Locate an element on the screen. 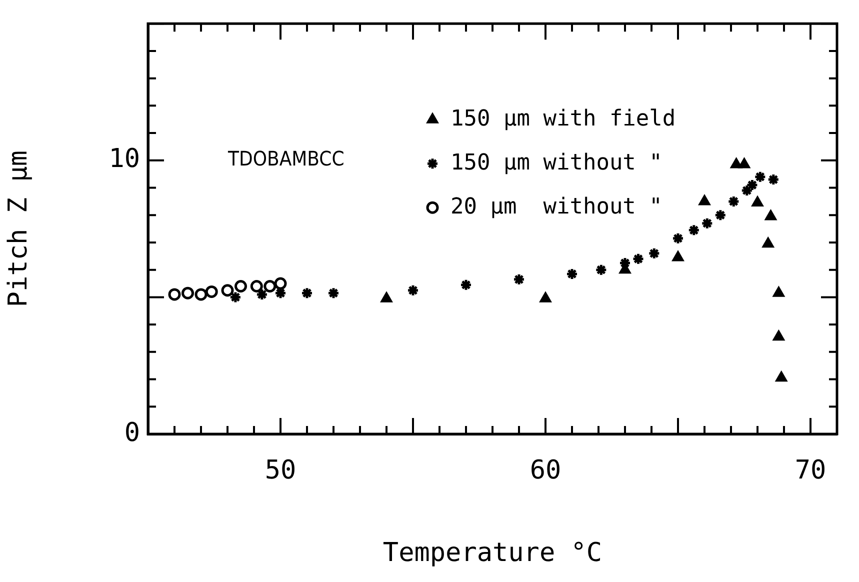 This screenshot has width=859, height=582. legend-label: 20 μm without " is located at coordinates (556, 207).